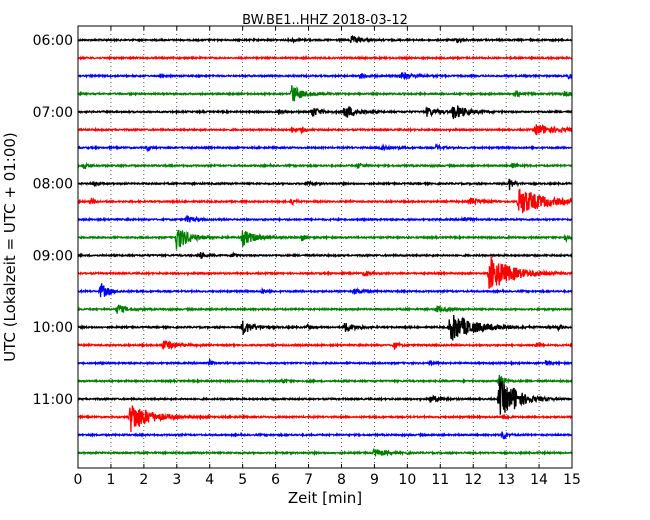  What do you see at coordinates (275, 480) in the screenshot?
I see `x-tick-label: 6` at bounding box center [275, 480].